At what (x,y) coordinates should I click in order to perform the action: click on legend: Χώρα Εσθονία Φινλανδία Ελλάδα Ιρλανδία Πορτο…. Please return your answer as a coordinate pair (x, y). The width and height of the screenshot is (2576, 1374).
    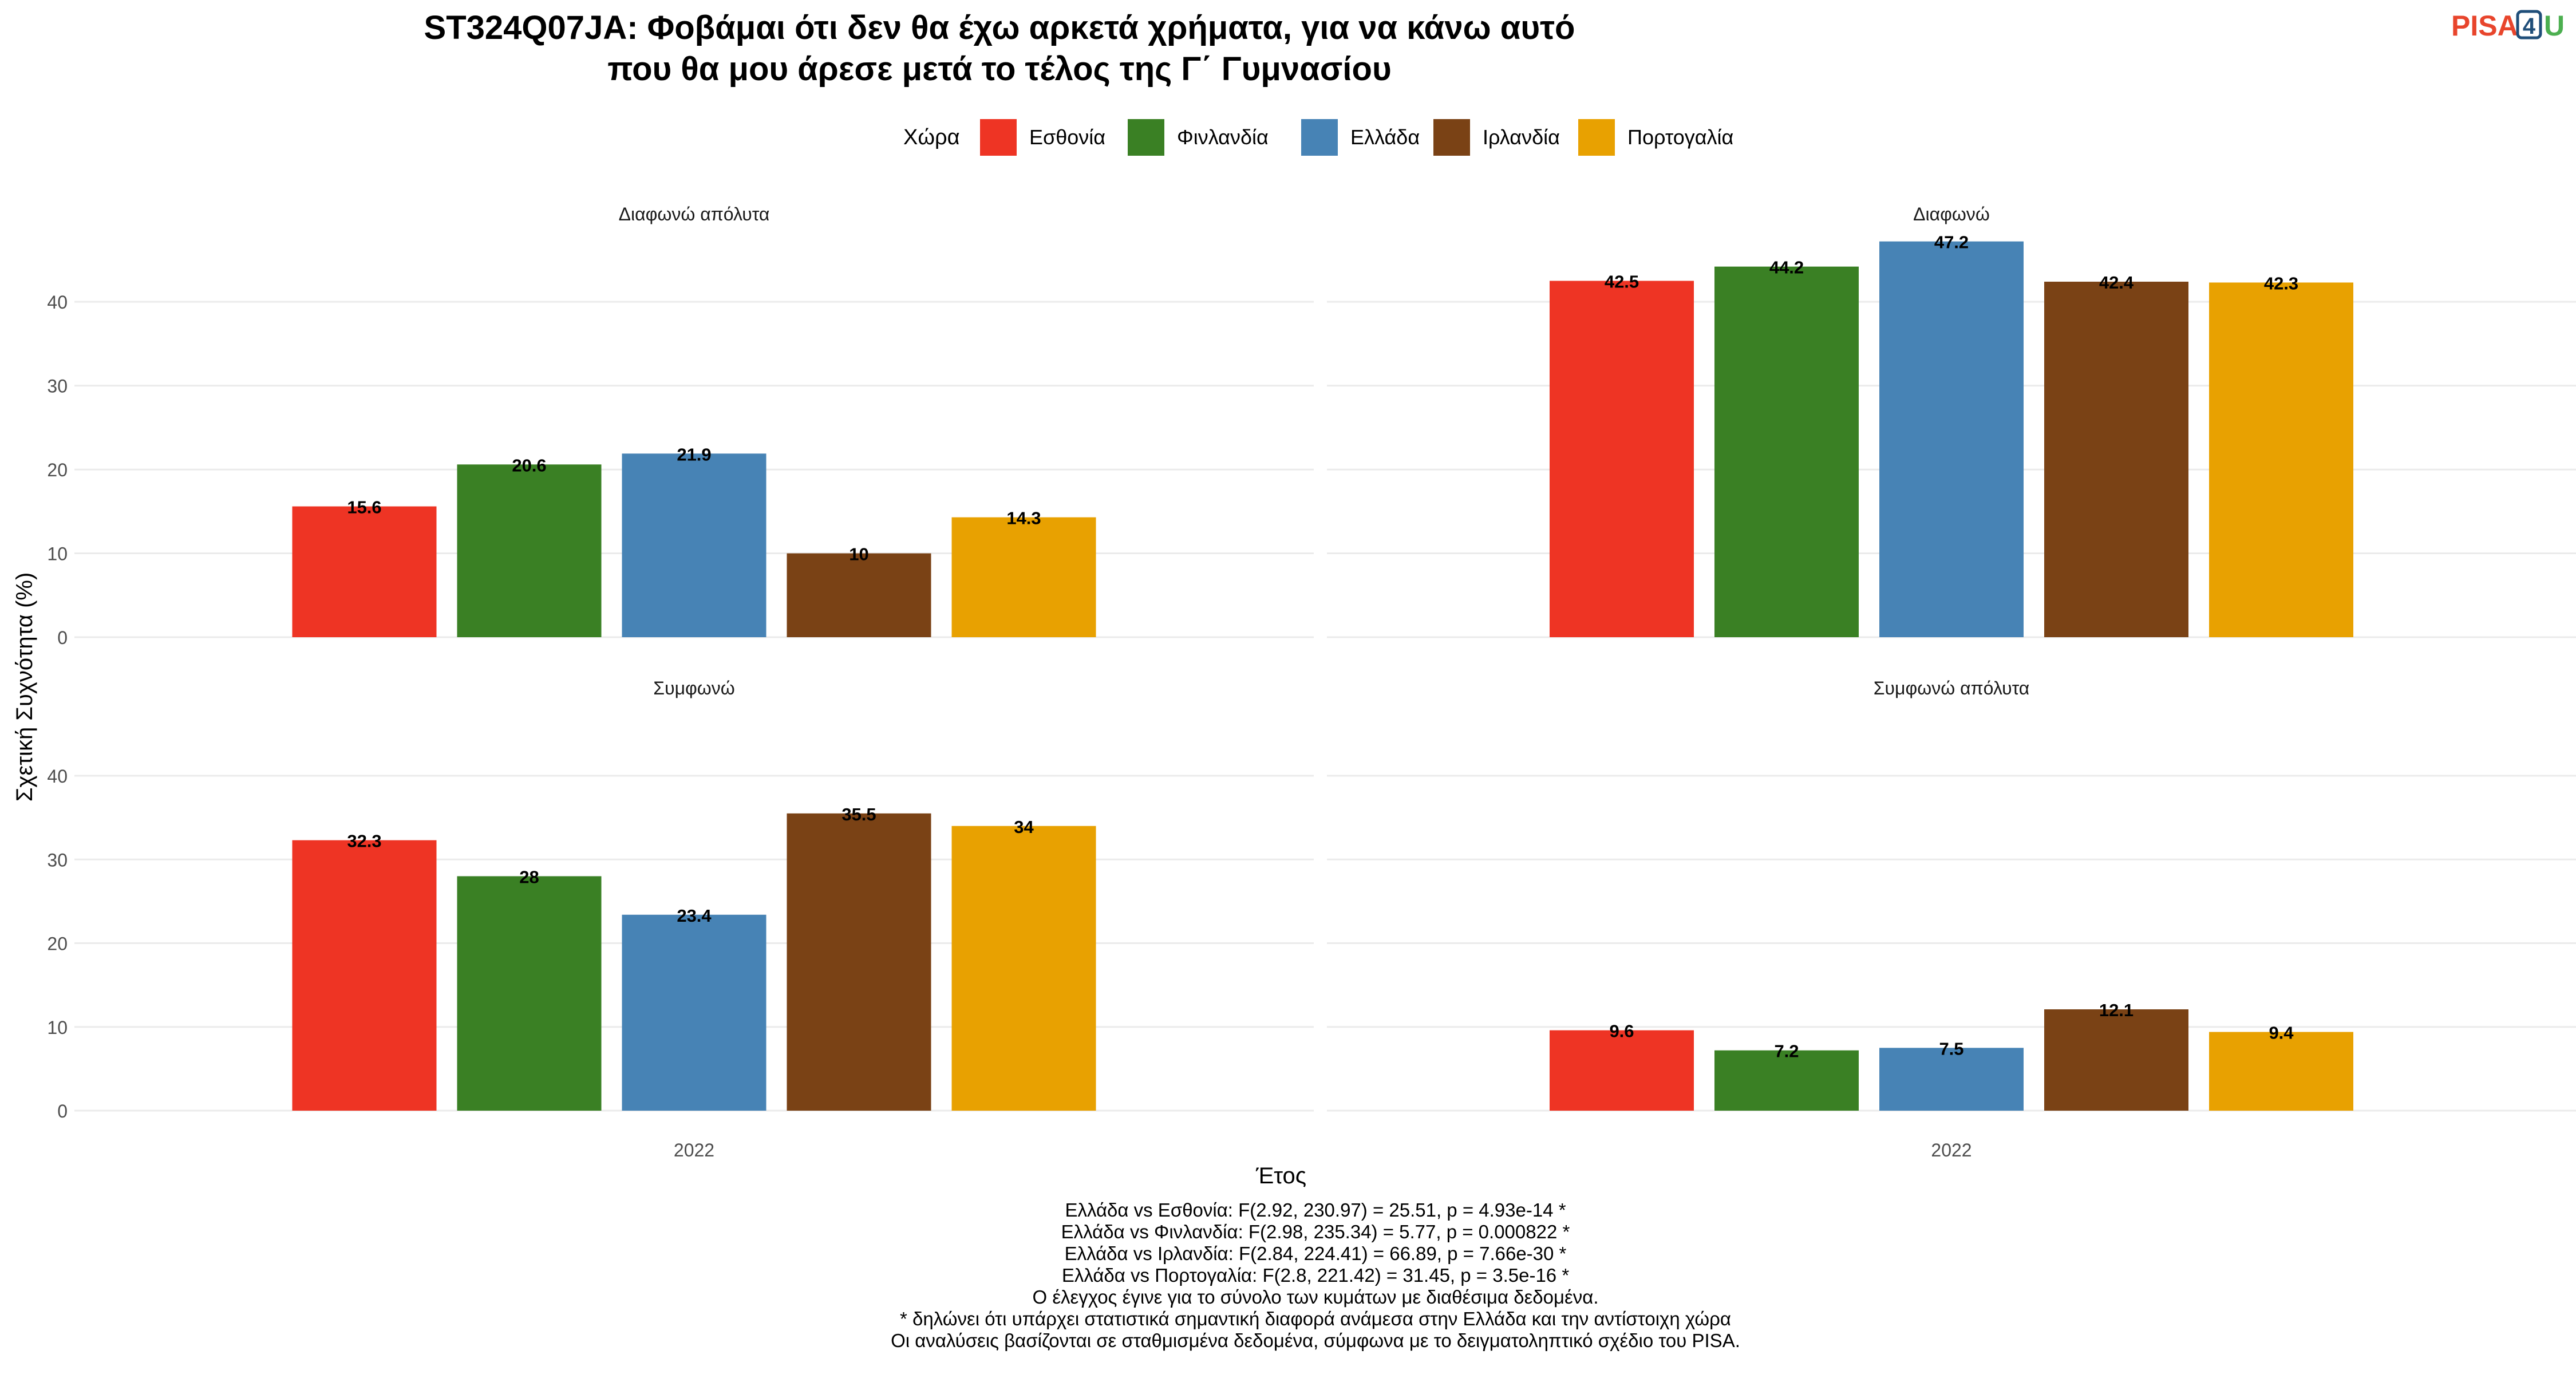
    Looking at the image, I should click on (1318, 137).